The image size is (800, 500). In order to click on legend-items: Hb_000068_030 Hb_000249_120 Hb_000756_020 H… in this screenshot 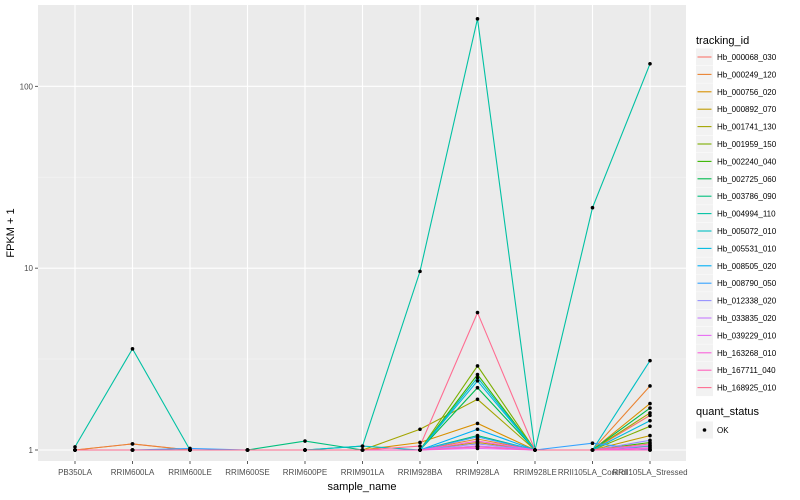, I will do `click(736, 222)`.